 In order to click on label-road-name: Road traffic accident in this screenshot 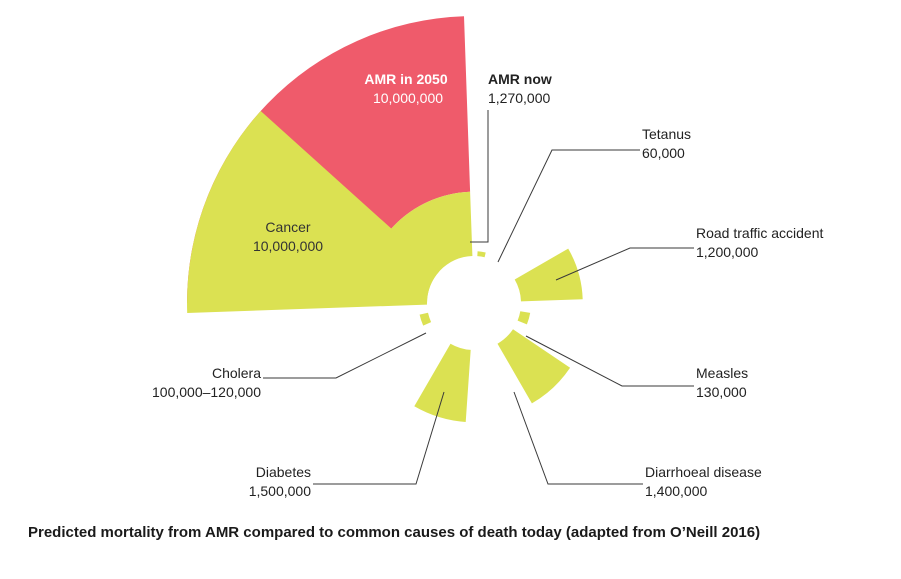, I will do `click(759, 233)`.